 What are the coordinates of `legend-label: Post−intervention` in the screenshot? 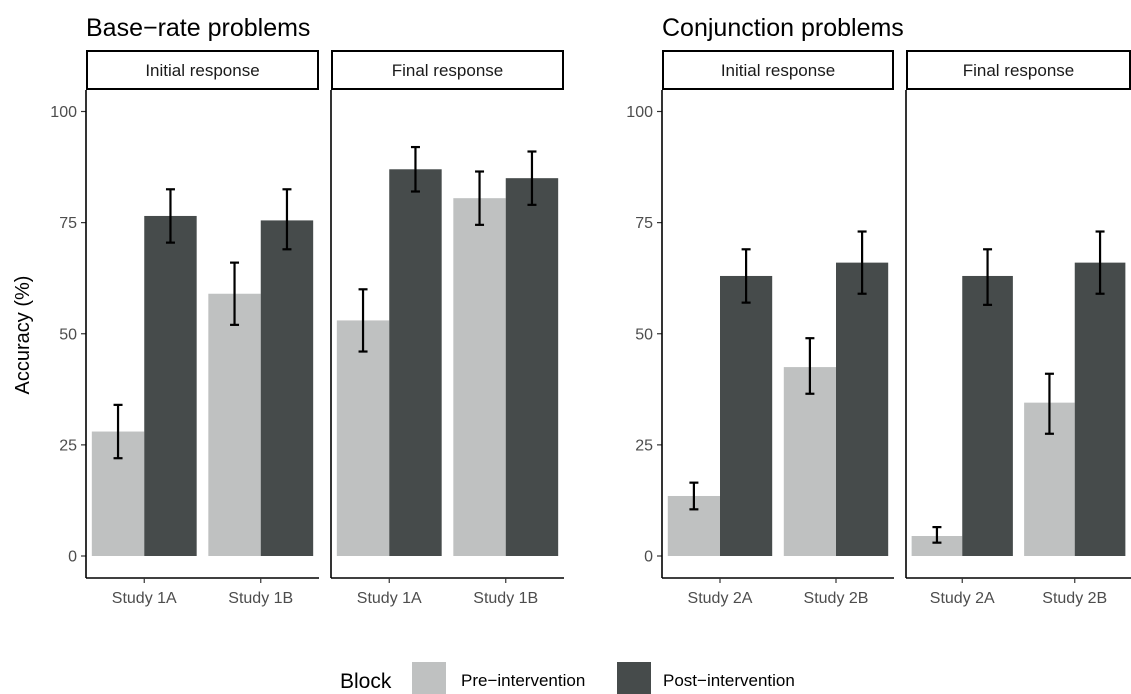 It's located at (729, 680).